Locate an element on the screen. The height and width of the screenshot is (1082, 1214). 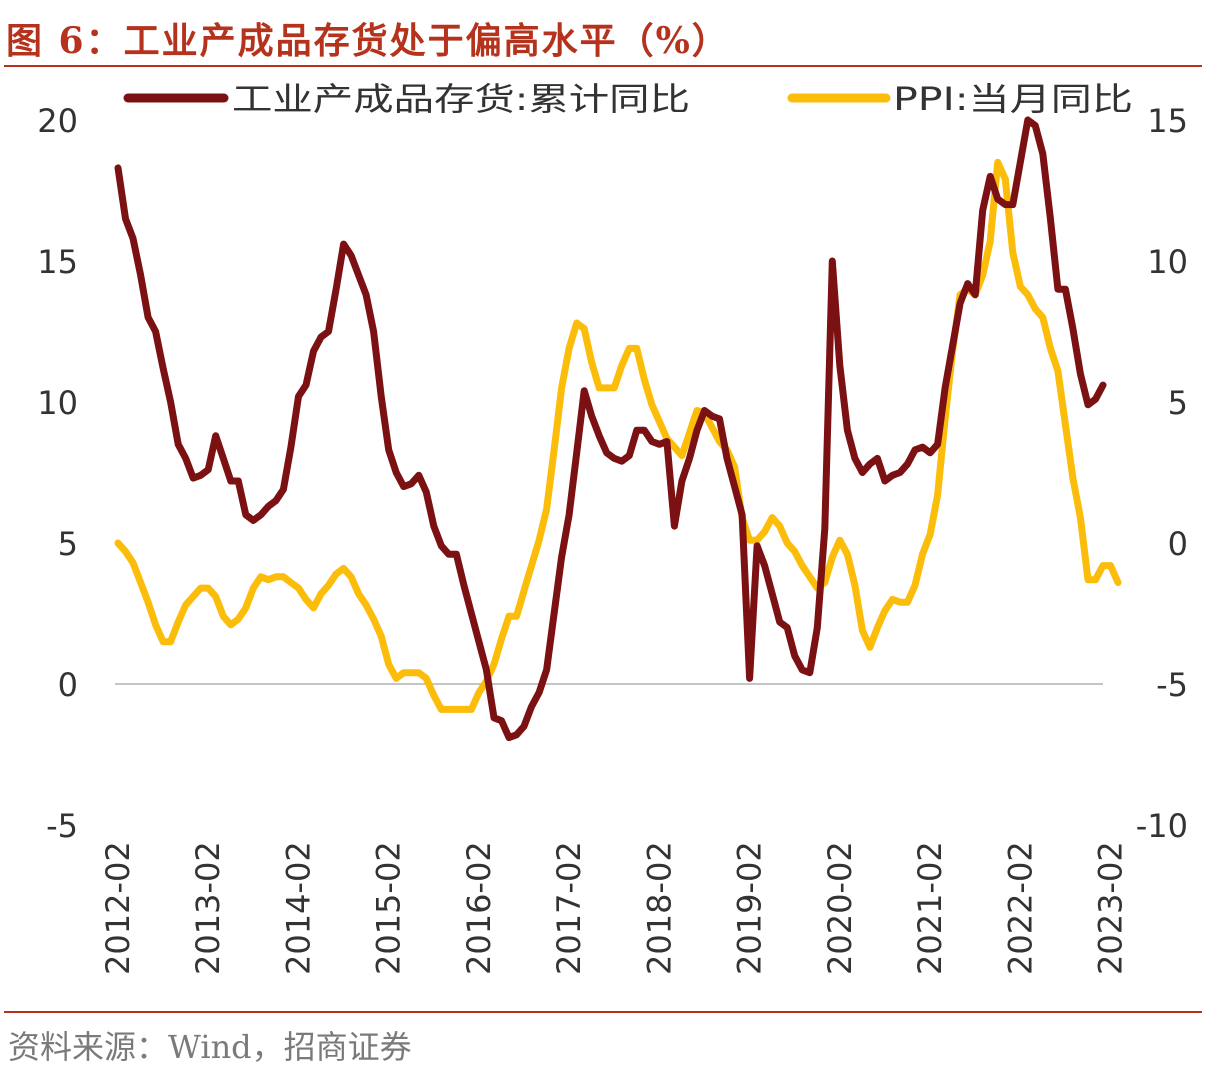
x-tick-label: 2019-02 is located at coordinates (750, 908).